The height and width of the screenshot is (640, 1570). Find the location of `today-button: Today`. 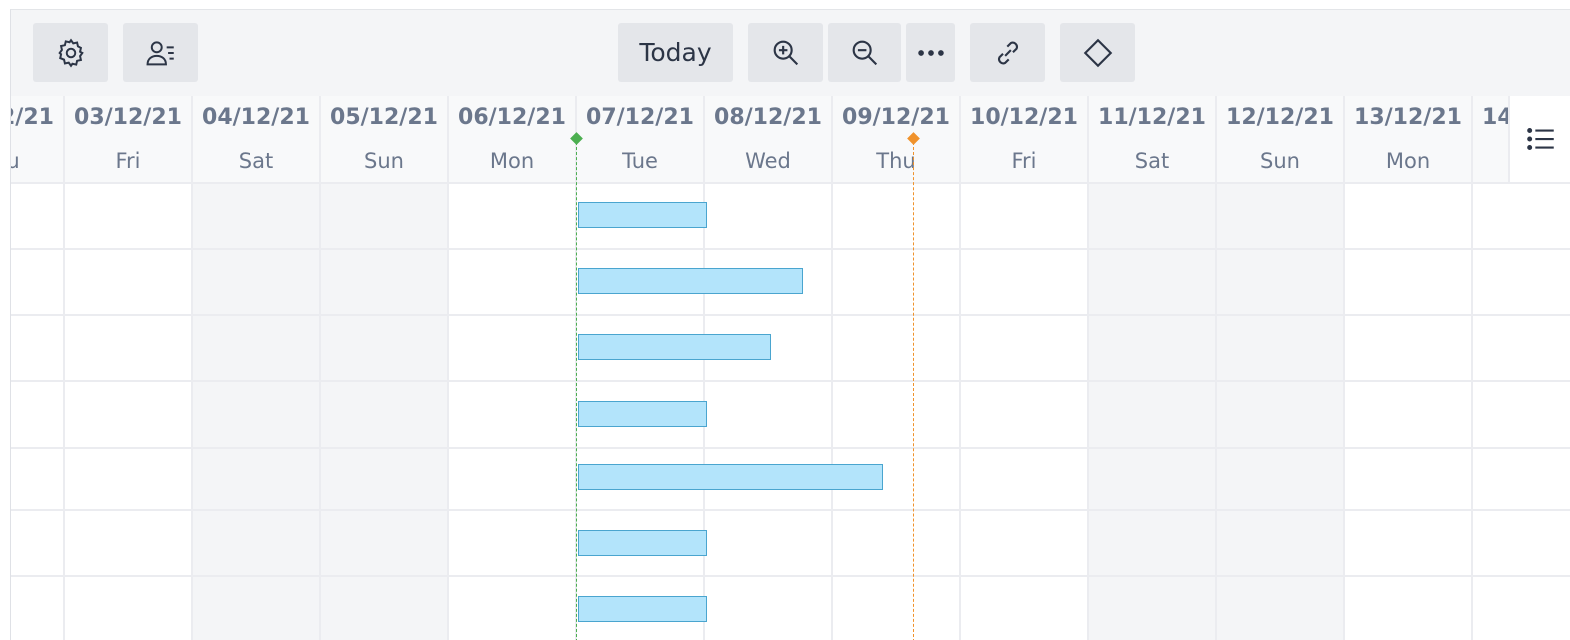

today-button: Today is located at coordinates (675, 52).